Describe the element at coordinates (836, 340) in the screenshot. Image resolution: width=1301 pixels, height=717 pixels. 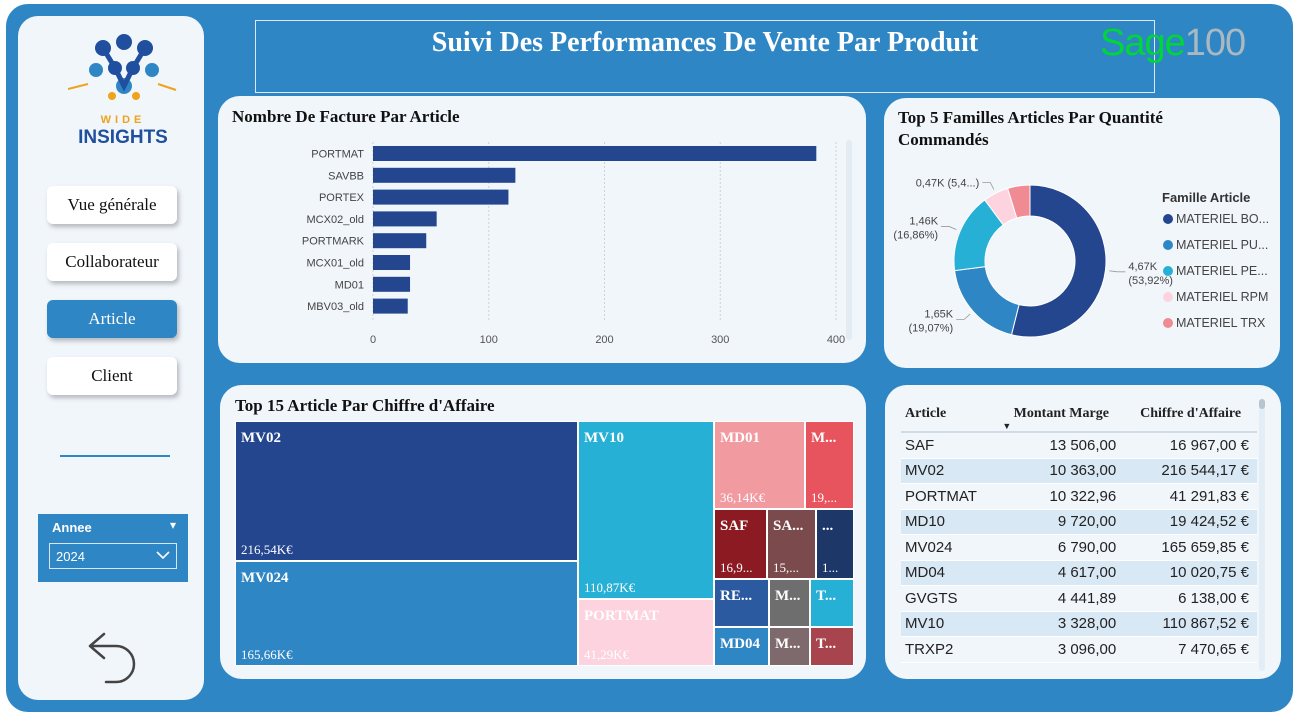
I see `x-tick-label: 400` at that location.